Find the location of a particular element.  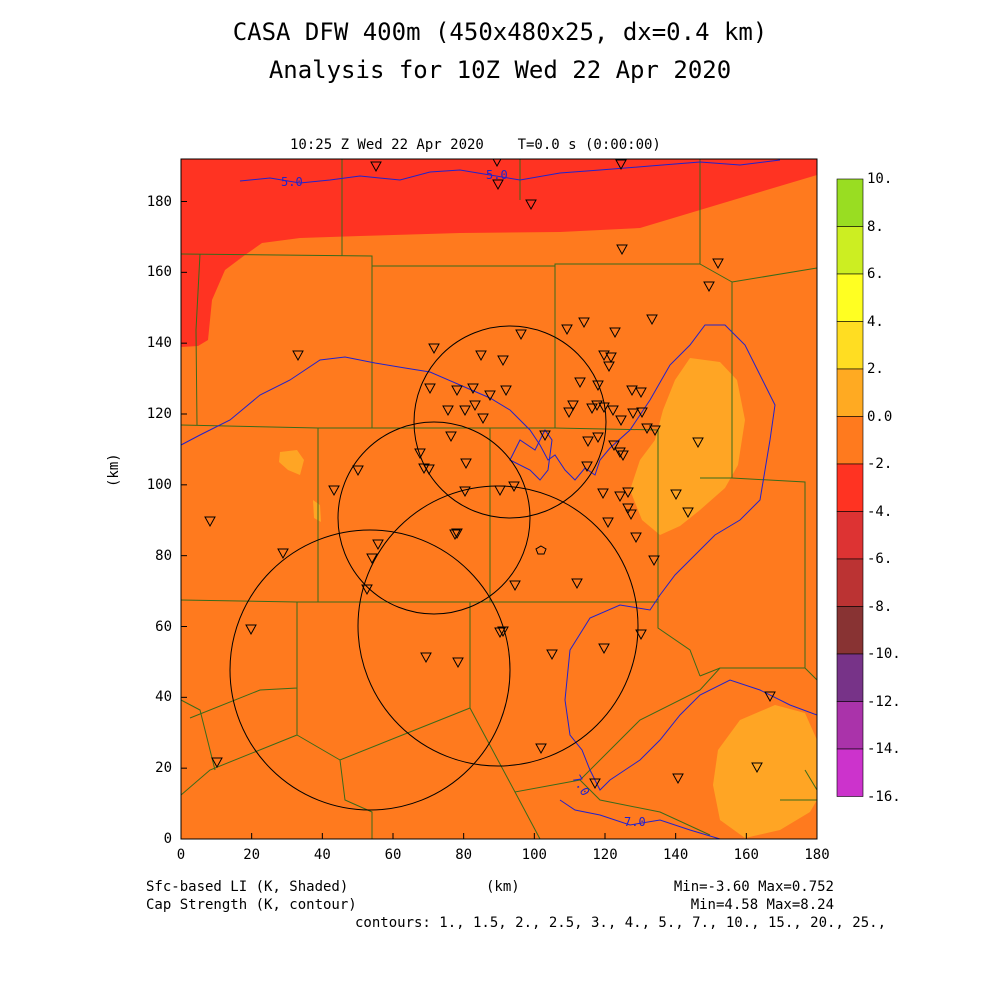

contour-label-2: 5.0 is located at coordinates (497, 175).